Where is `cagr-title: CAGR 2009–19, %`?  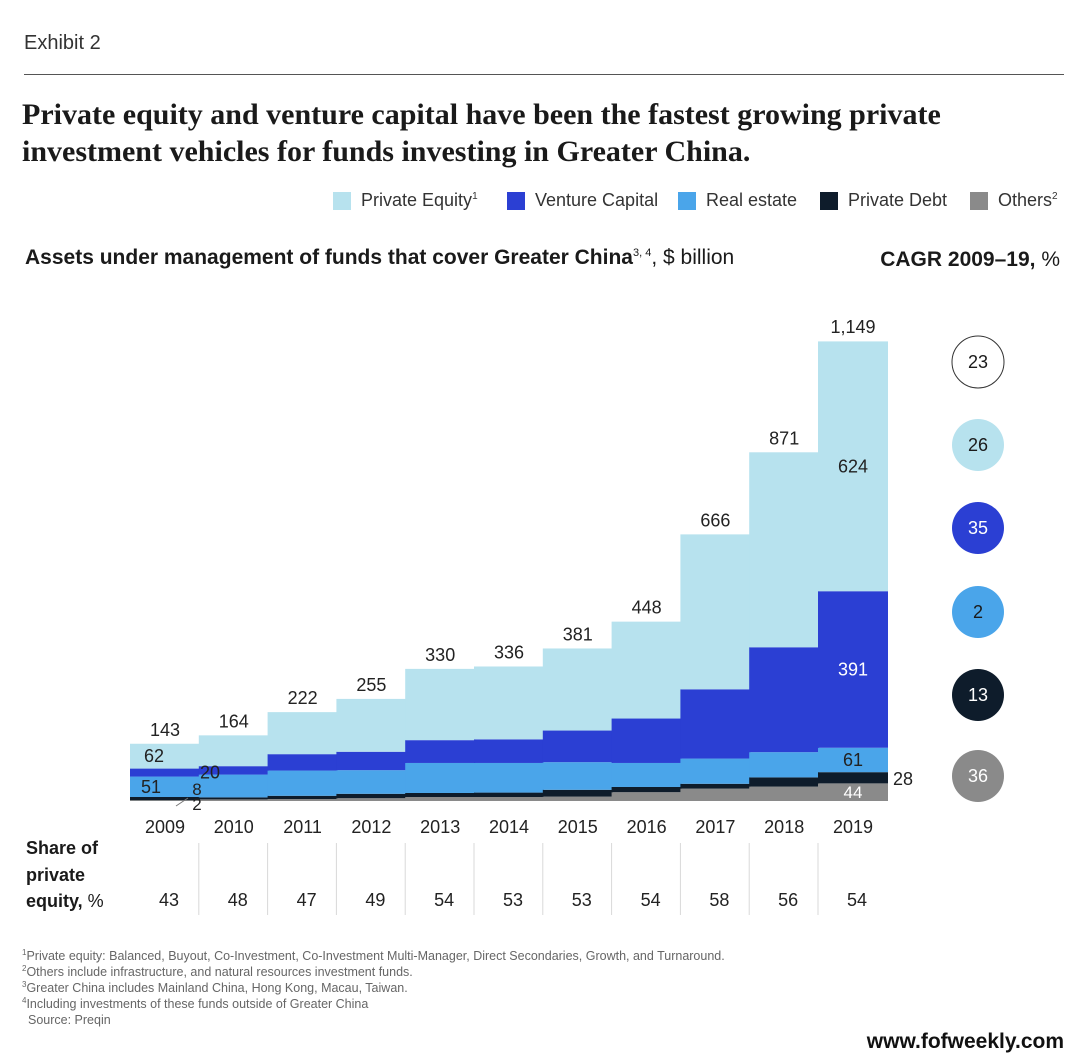
cagr-title: CAGR 2009–19, % is located at coordinates (970, 259).